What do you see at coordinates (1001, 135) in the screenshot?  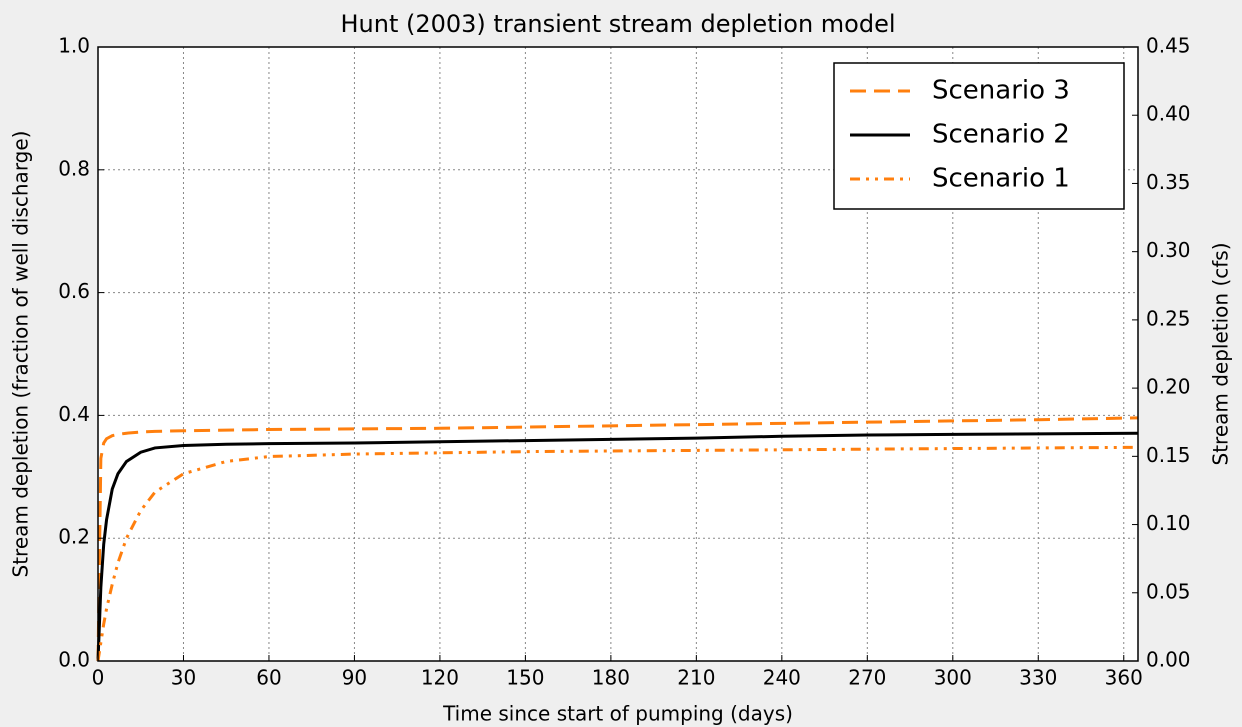 I see `legend-label: Scenario 2` at bounding box center [1001, 135].